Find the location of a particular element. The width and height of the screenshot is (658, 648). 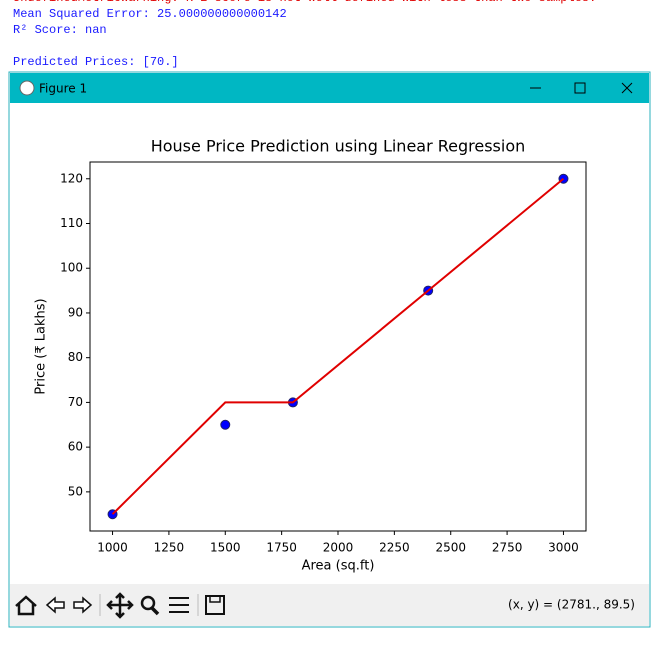

x-tick-label: 2250 is located at coordinates (394, 548).